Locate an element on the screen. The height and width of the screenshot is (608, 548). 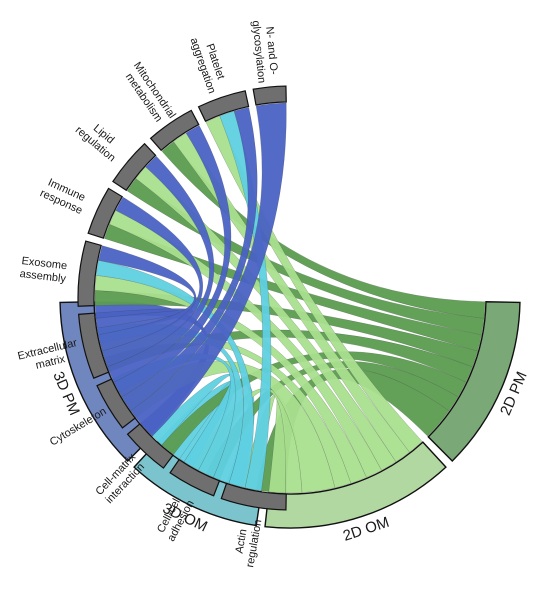
group-arc-2d-om is located at coordinates (355, 485).